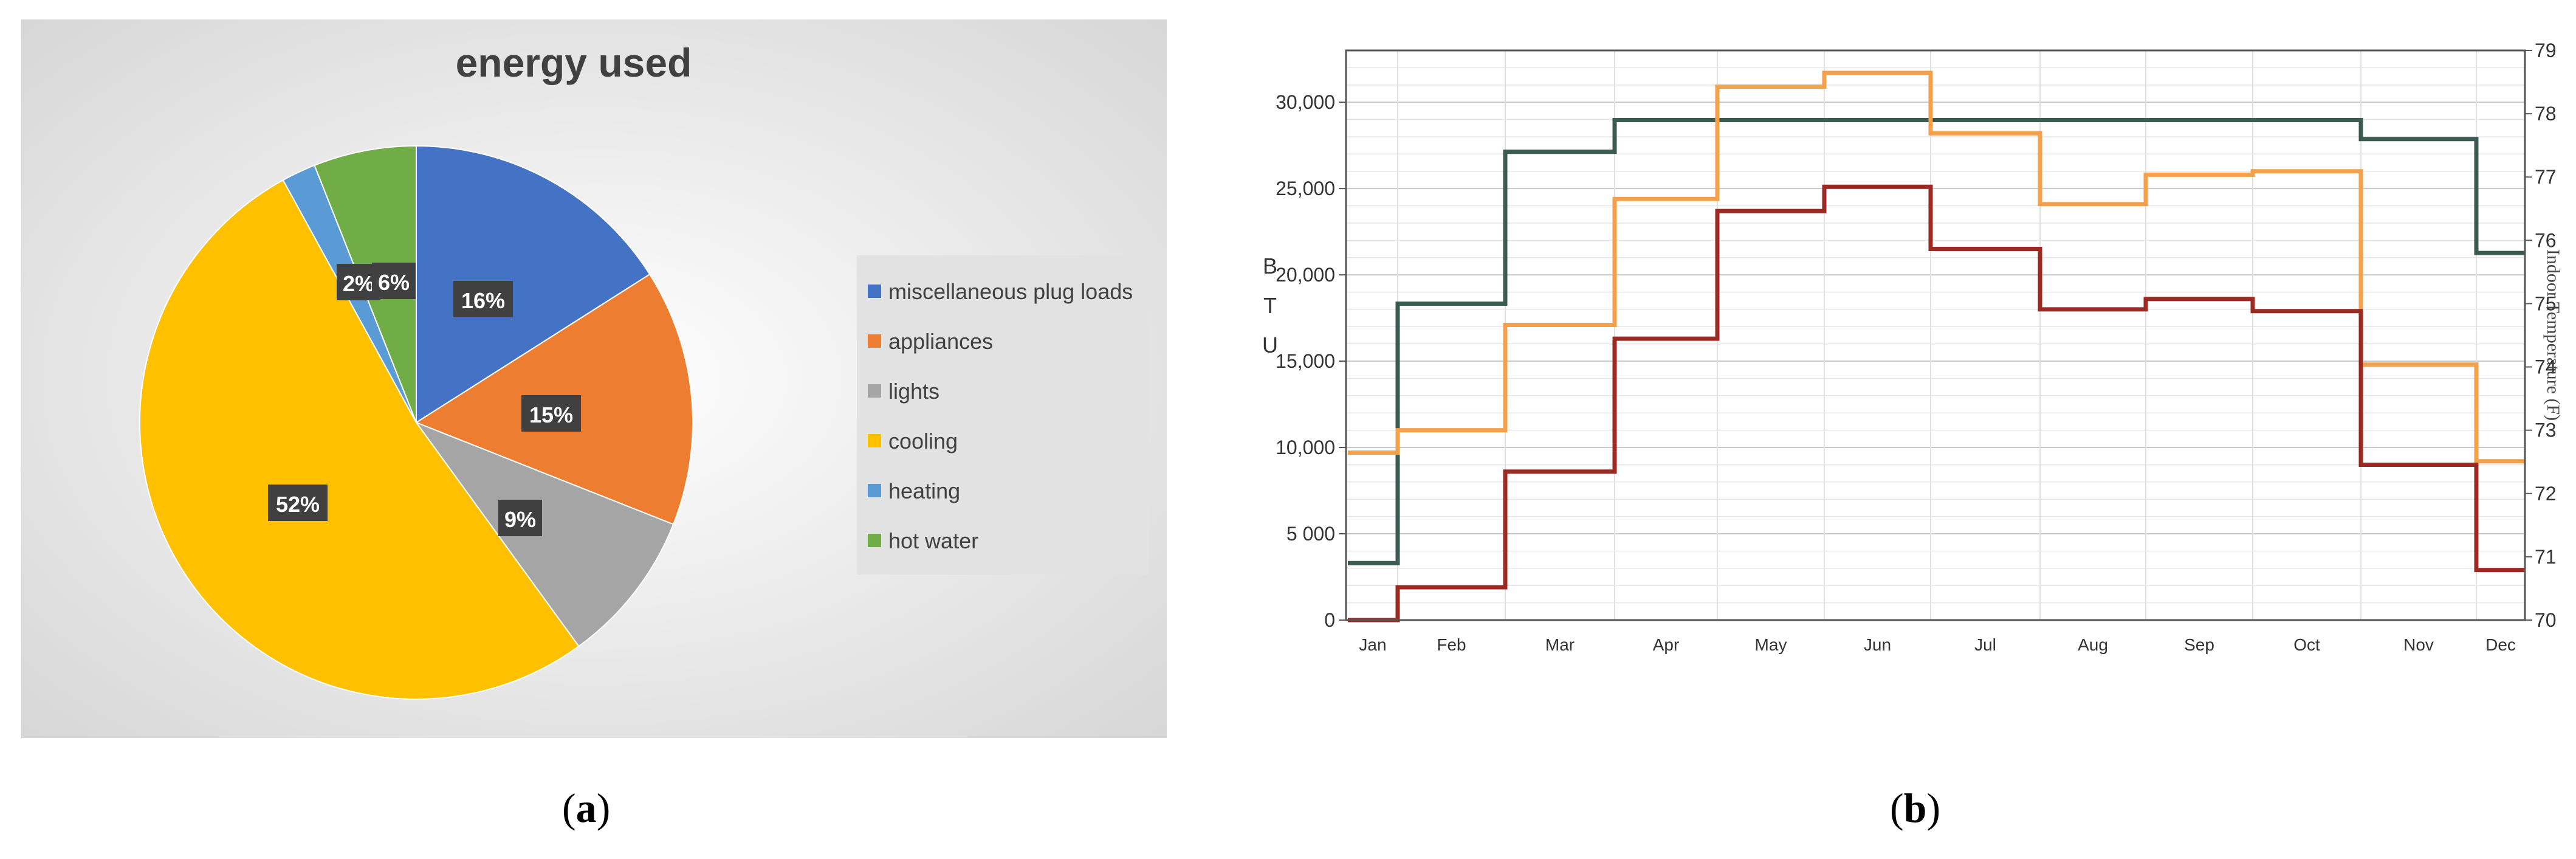  I want to click on legend-item: cooling, so click(913, 441).